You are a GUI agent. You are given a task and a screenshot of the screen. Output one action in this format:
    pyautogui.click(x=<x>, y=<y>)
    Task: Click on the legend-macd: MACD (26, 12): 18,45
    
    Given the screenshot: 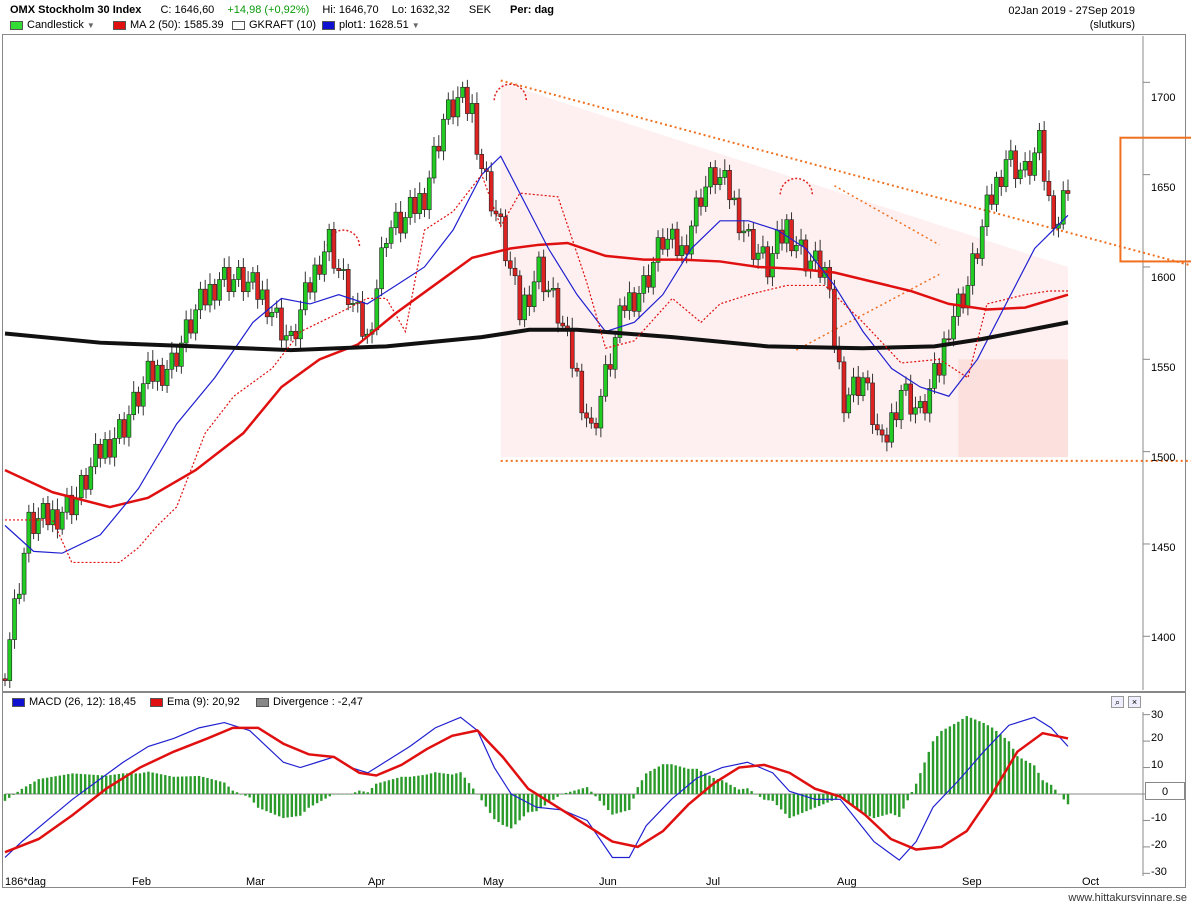 What is the action you would take?
    pyautogui.click(x=74, y=702)
    